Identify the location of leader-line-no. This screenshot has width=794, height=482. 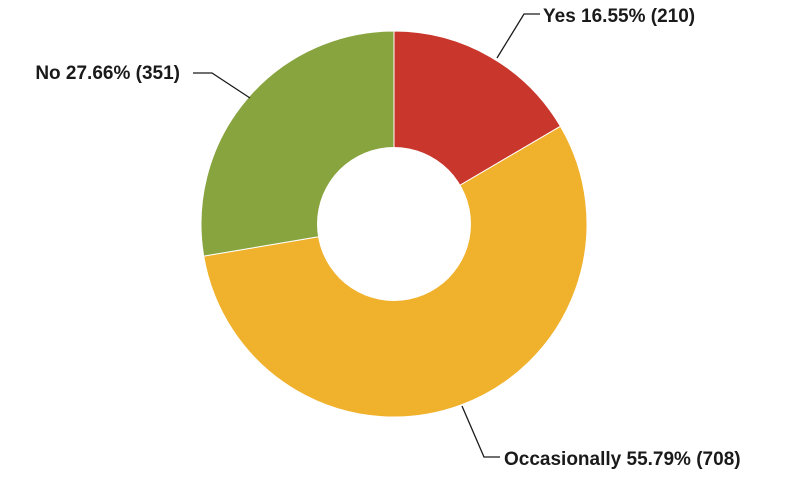
(222, 85).